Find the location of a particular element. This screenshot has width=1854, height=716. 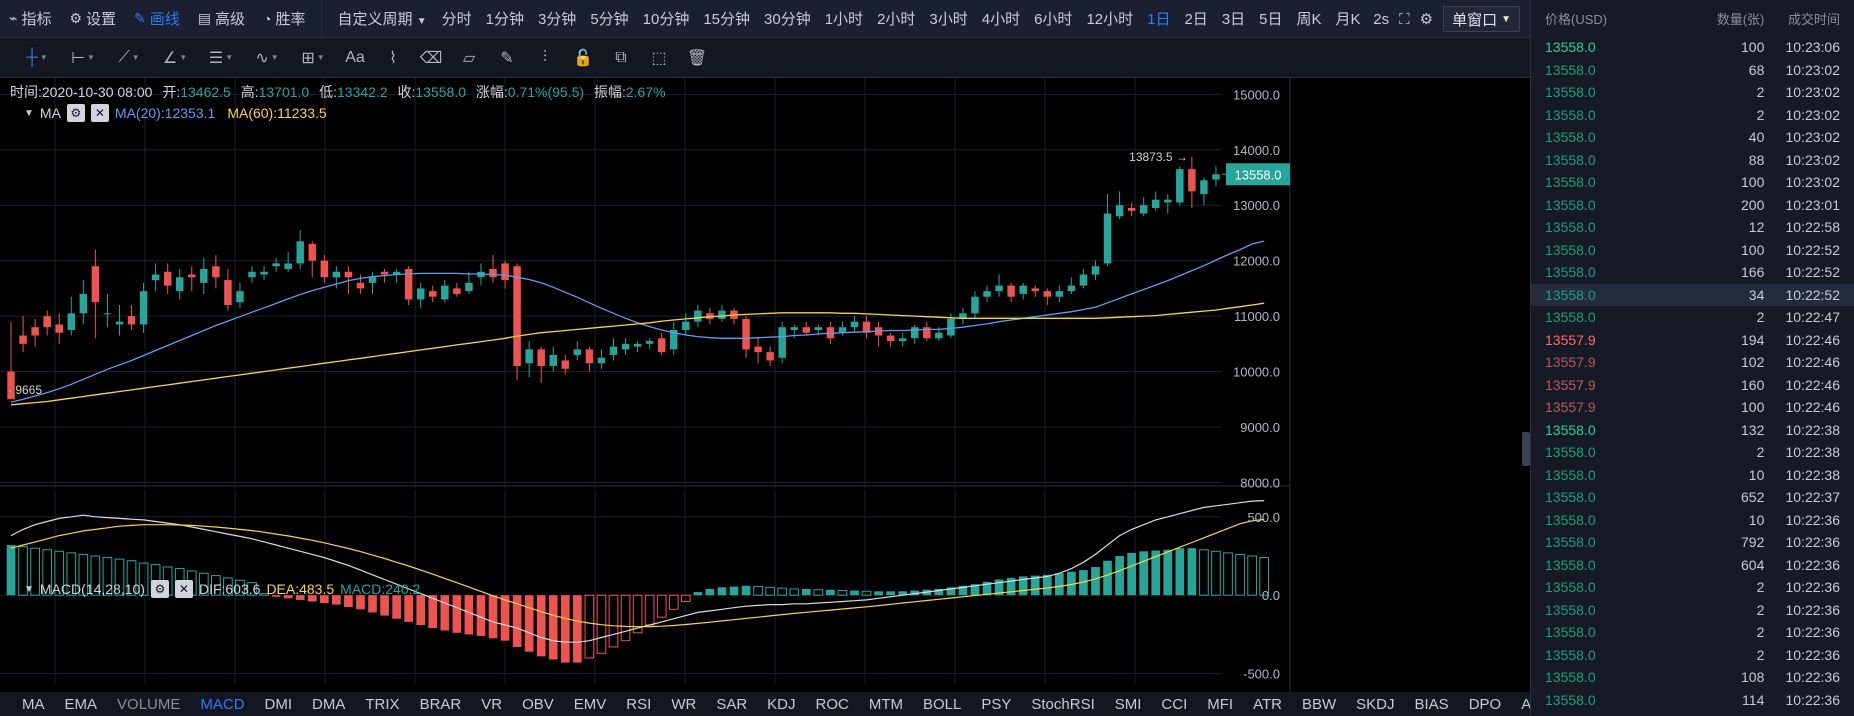

trade-time: 10:23:02 is located at coordinates (1813, 137).